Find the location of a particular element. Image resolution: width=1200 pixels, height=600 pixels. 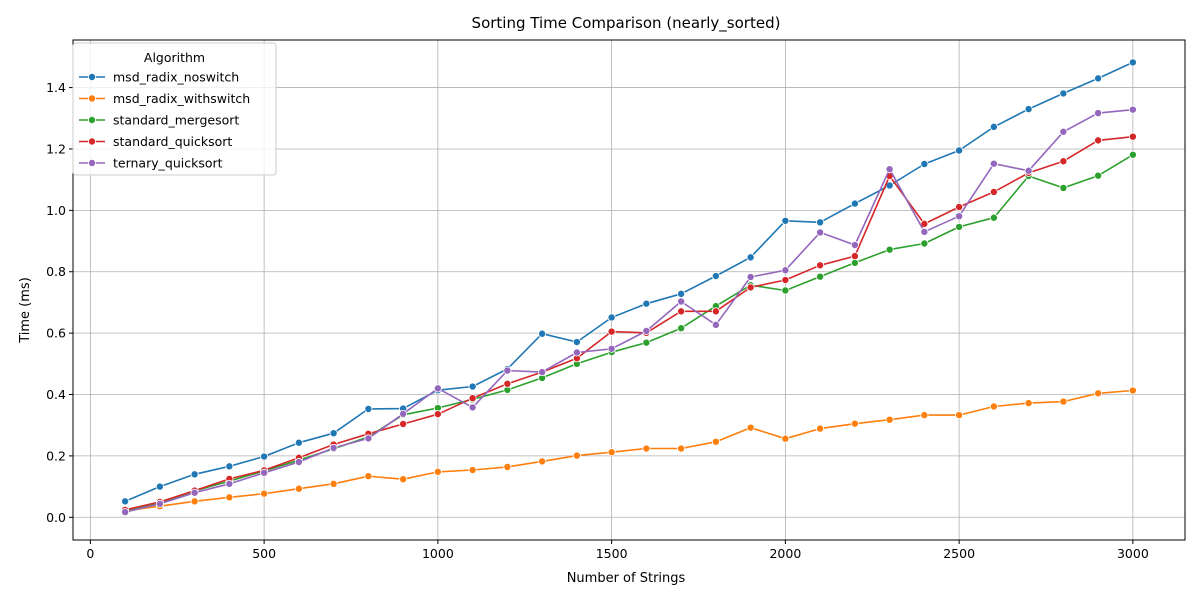

x-axis-label: Number of Strings is located at coordinates (626, 578).